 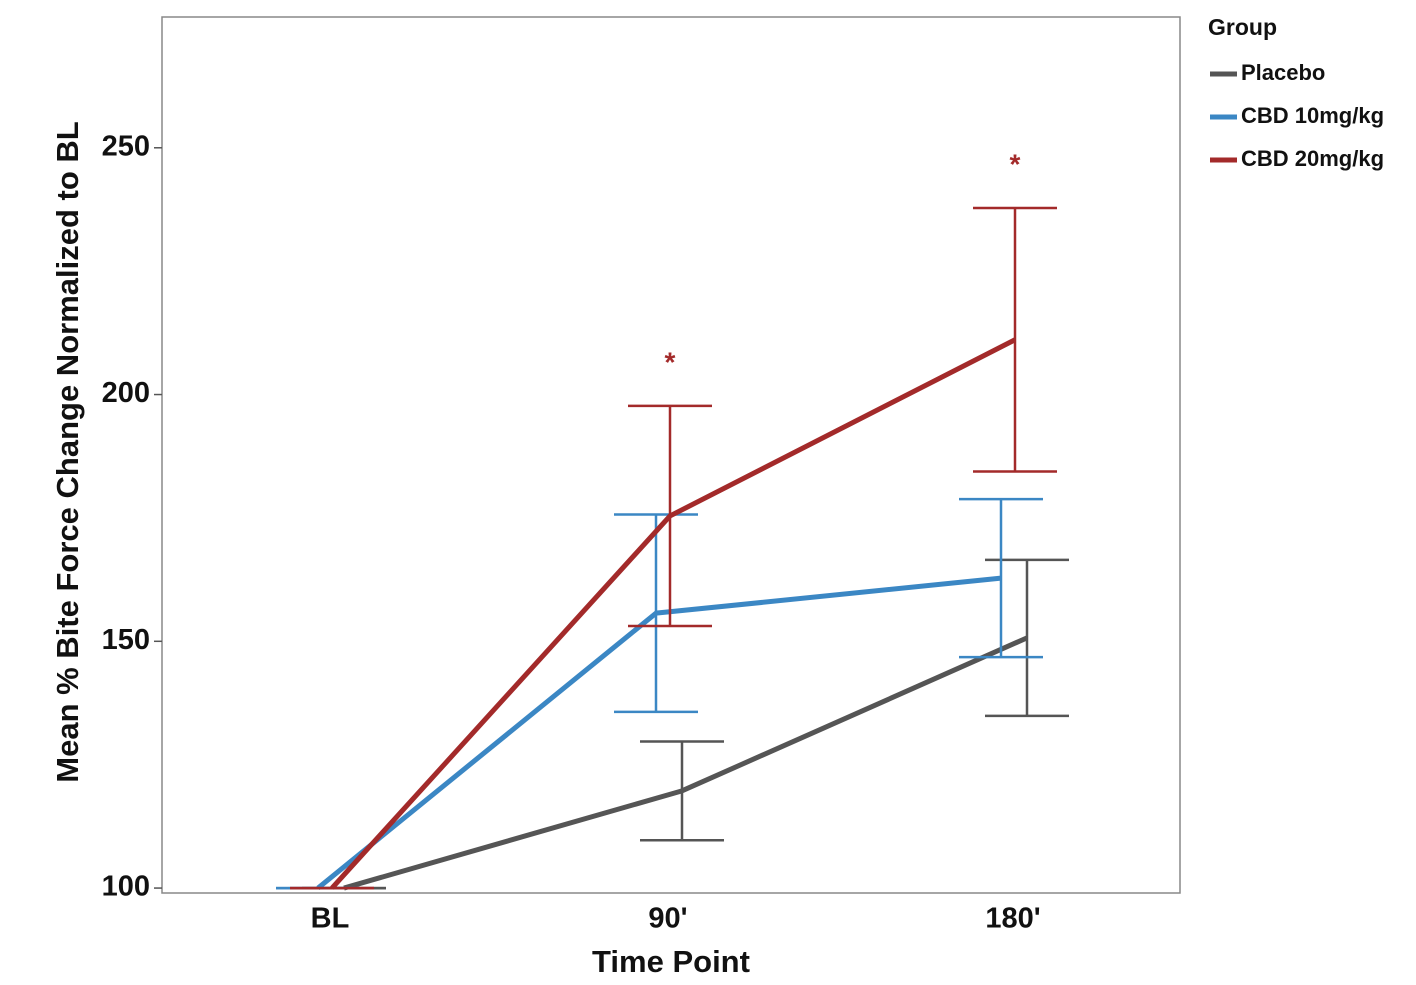 What do you see at coordinates (330, 919) in the screenshot?
I see `x-tick-label: BL` at bounding box center [330, 919].